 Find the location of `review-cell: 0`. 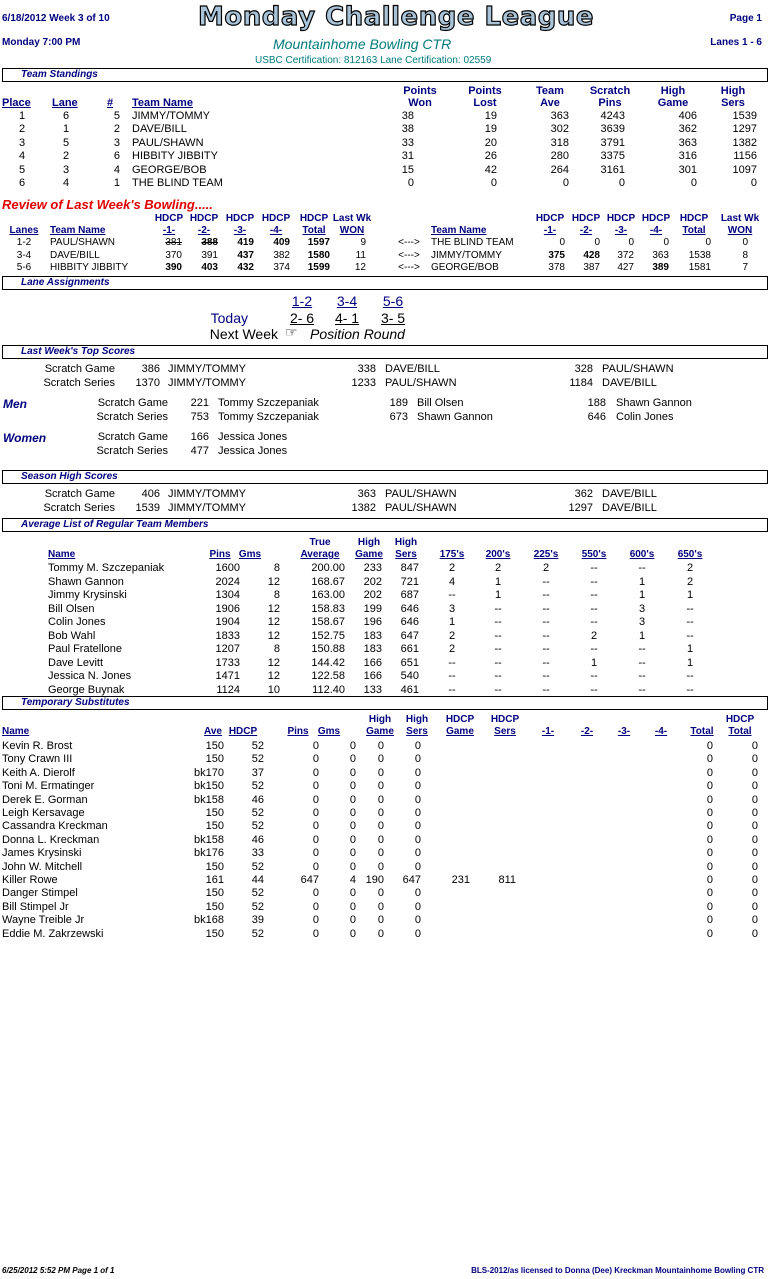

review-cell: 0 is located at coordinates (597, 242).